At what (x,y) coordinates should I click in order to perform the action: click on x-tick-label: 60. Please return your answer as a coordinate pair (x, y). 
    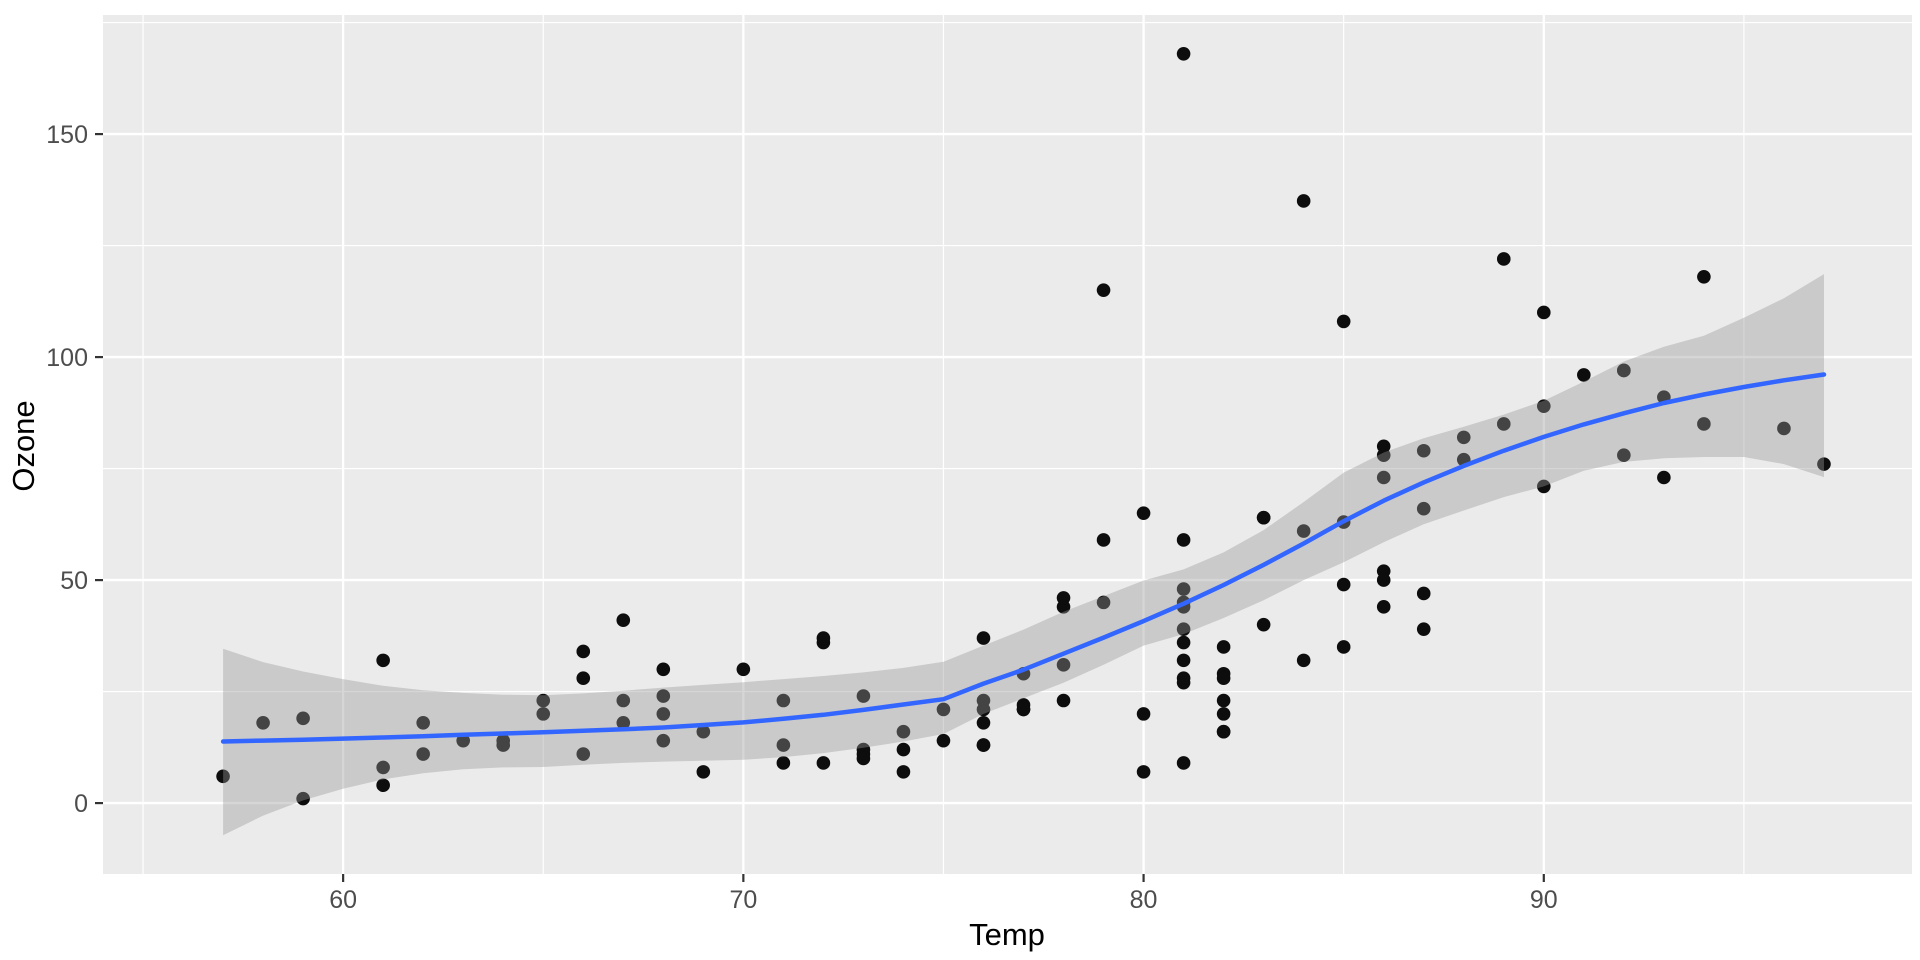
    Looking at the image, I should click on (343, 900).